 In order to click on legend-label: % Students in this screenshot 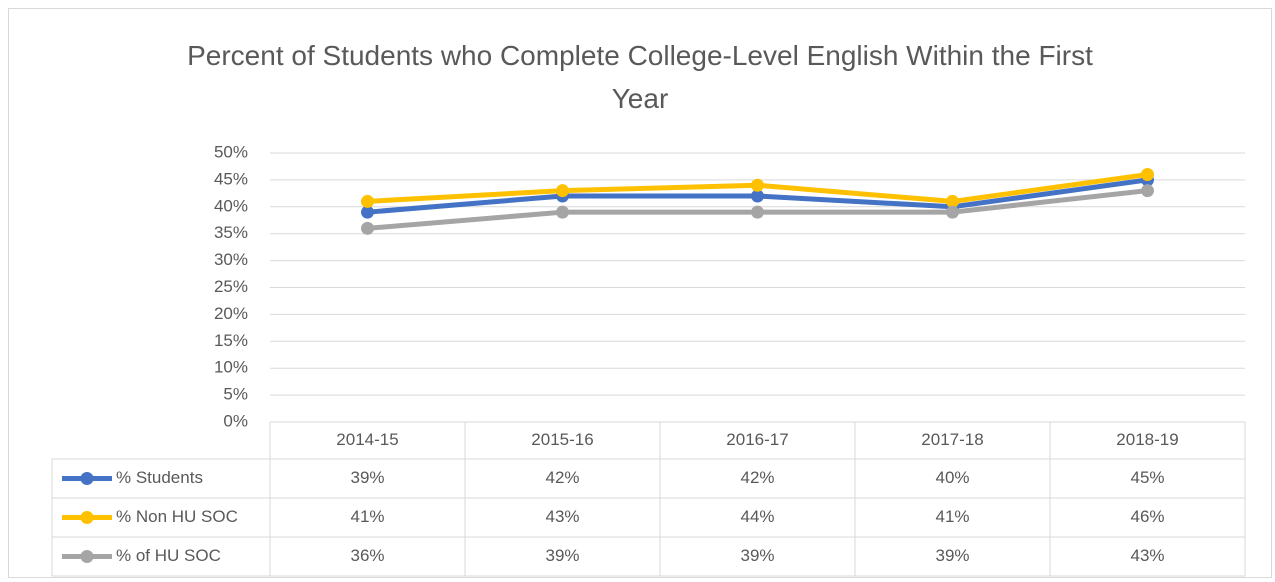, I will do `click(159, 477)`.